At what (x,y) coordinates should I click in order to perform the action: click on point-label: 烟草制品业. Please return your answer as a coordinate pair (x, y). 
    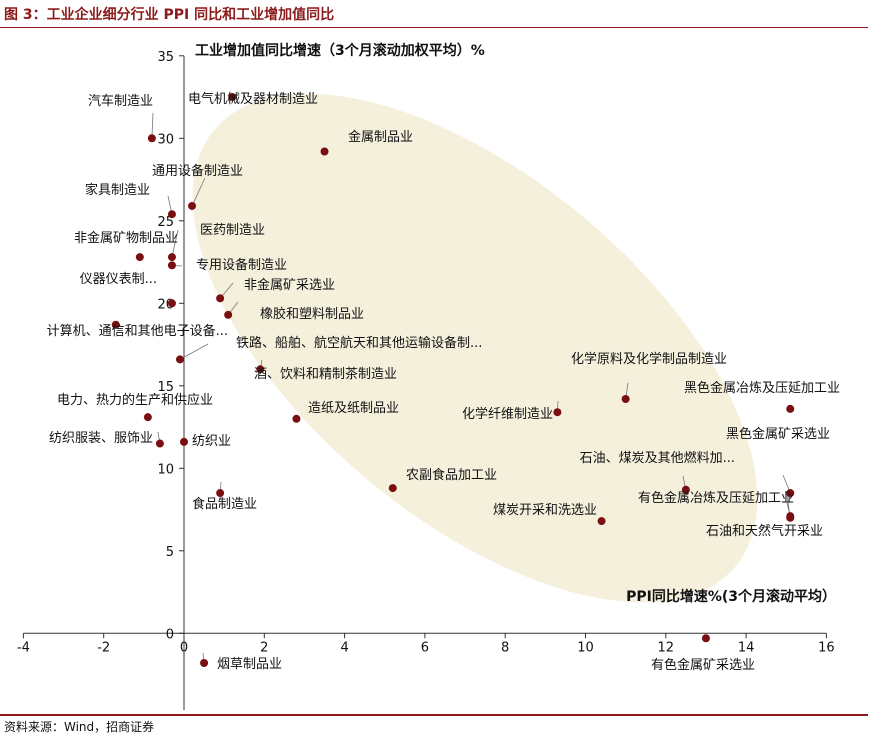
    Looking at the image, I should click on (249, 664).